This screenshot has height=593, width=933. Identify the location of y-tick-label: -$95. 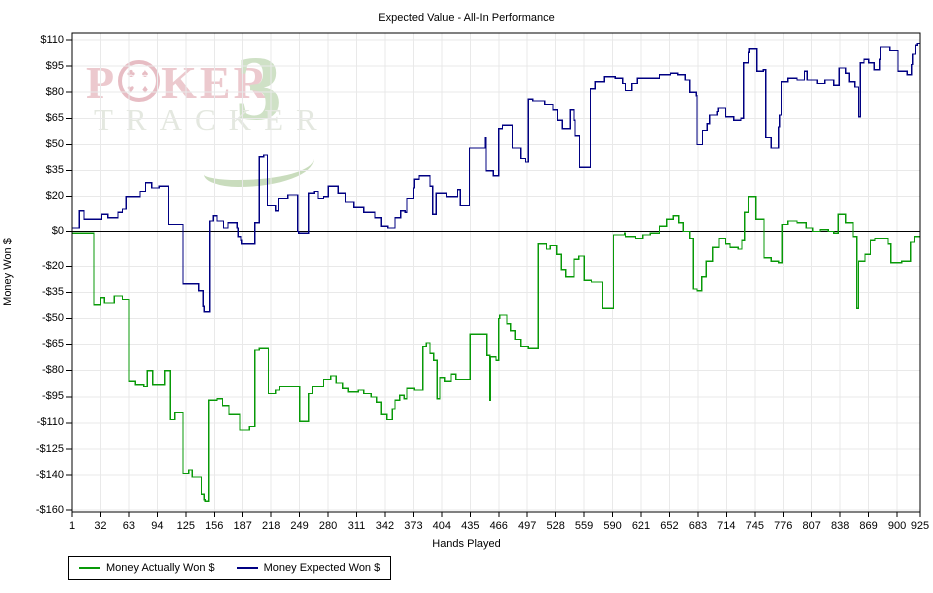
(52, 396).